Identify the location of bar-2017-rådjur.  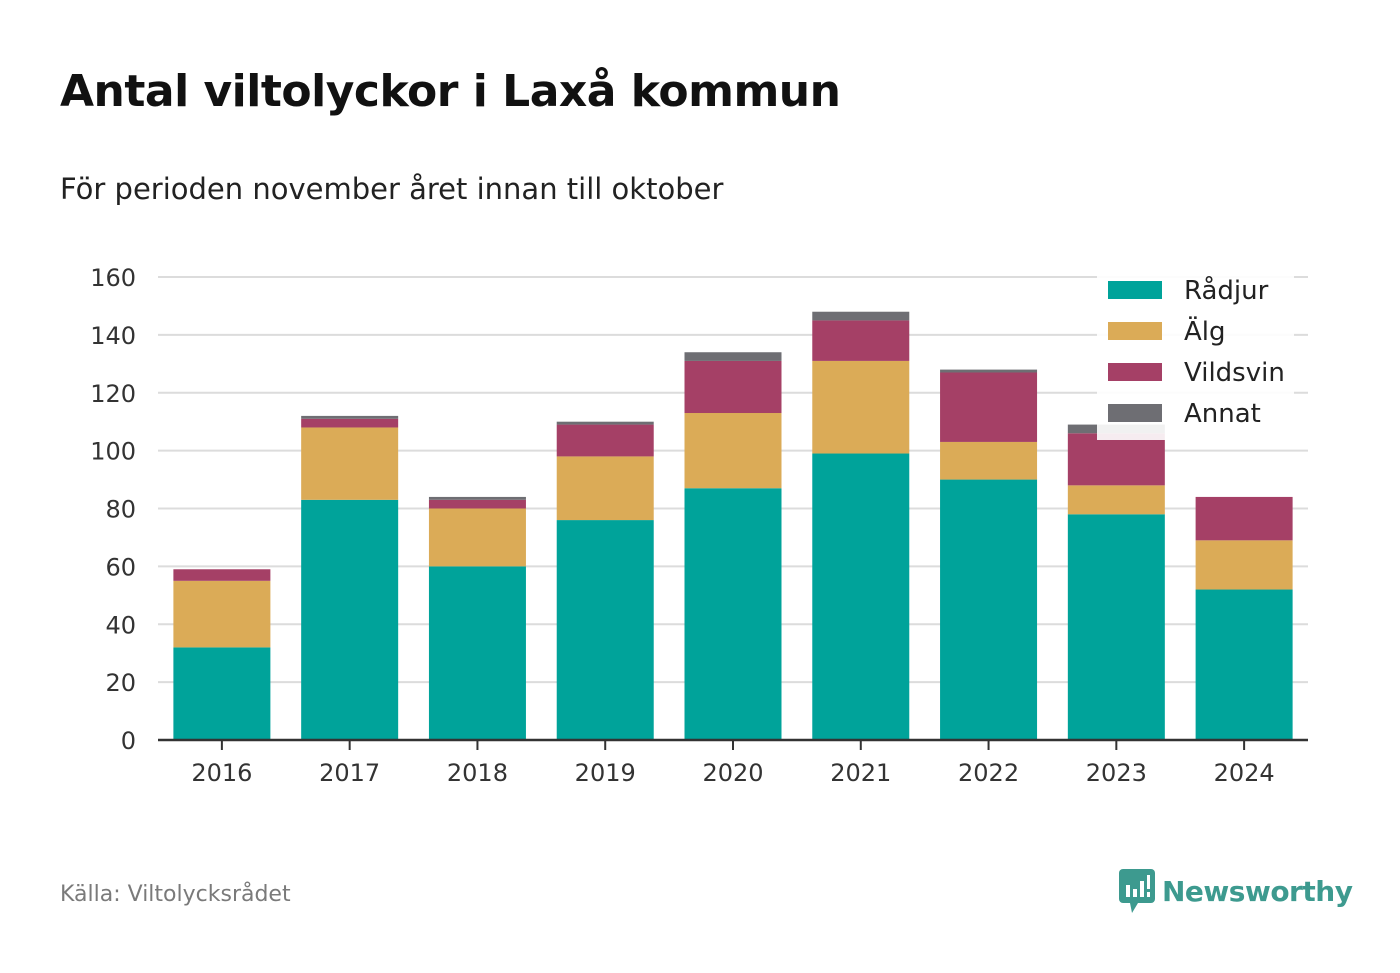
(350, 619).